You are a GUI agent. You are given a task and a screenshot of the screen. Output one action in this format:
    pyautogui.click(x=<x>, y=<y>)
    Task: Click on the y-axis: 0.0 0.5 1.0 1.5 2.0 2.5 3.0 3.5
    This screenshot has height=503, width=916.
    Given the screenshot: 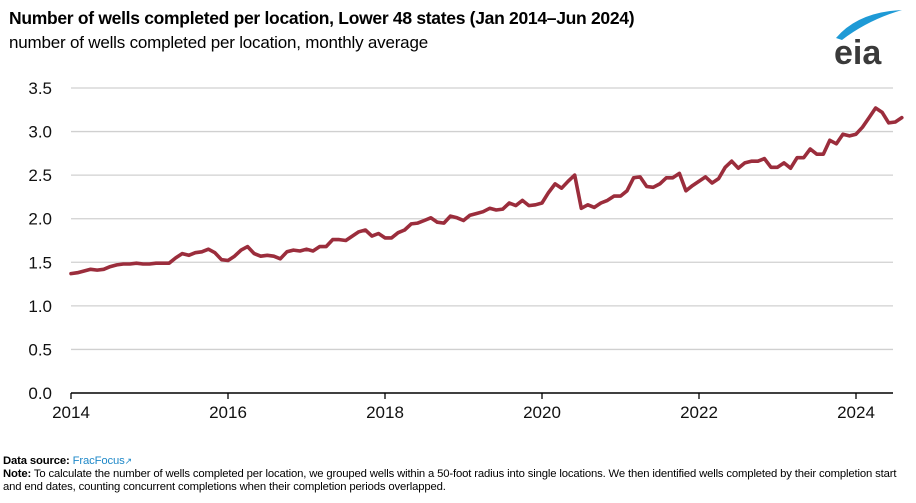 What is the action you would take?
    pyautogui.click(x=40, y=241)
    